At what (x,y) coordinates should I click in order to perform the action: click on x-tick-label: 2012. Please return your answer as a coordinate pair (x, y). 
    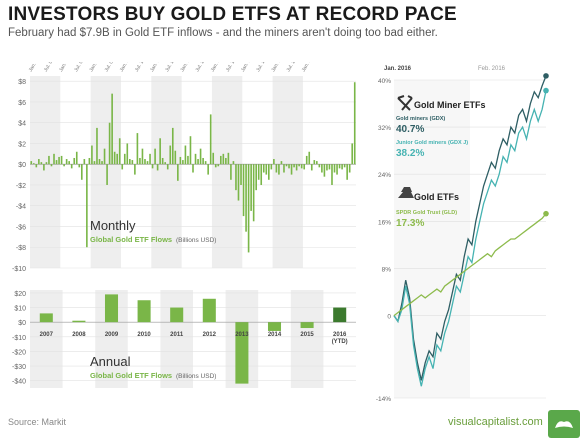
    Looking at the image, I should click on (210, 335).